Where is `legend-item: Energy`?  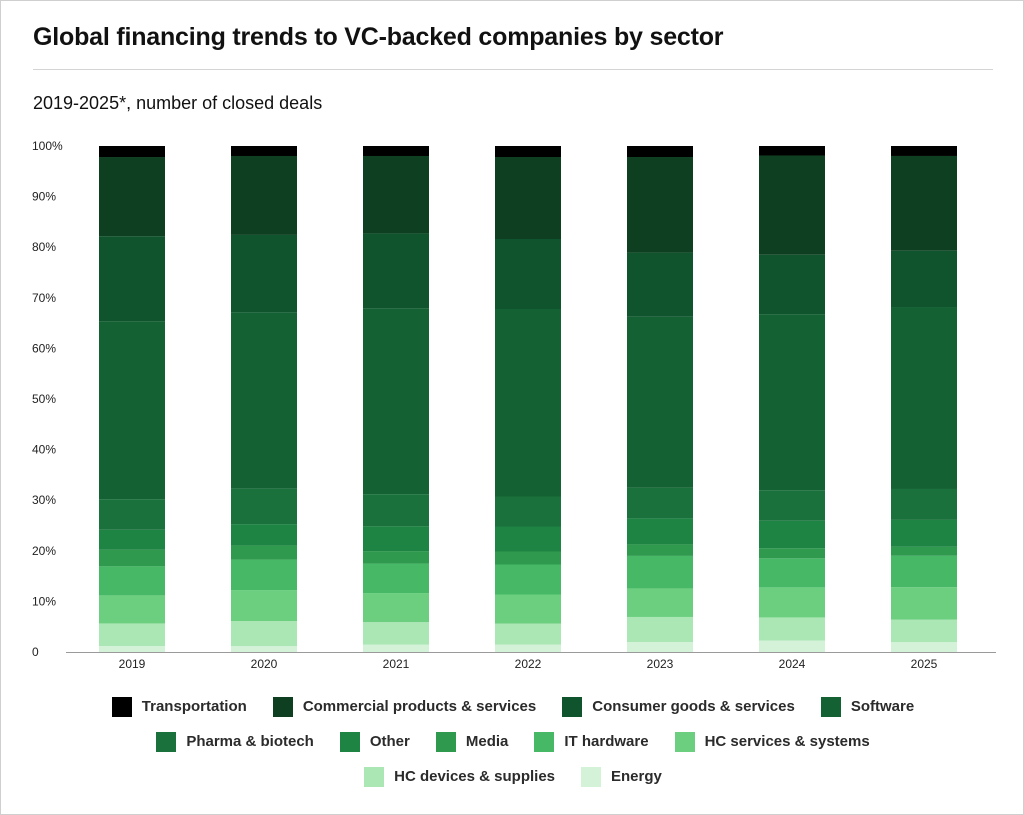 legend-item: Energy is located at coordinates (621, 776).